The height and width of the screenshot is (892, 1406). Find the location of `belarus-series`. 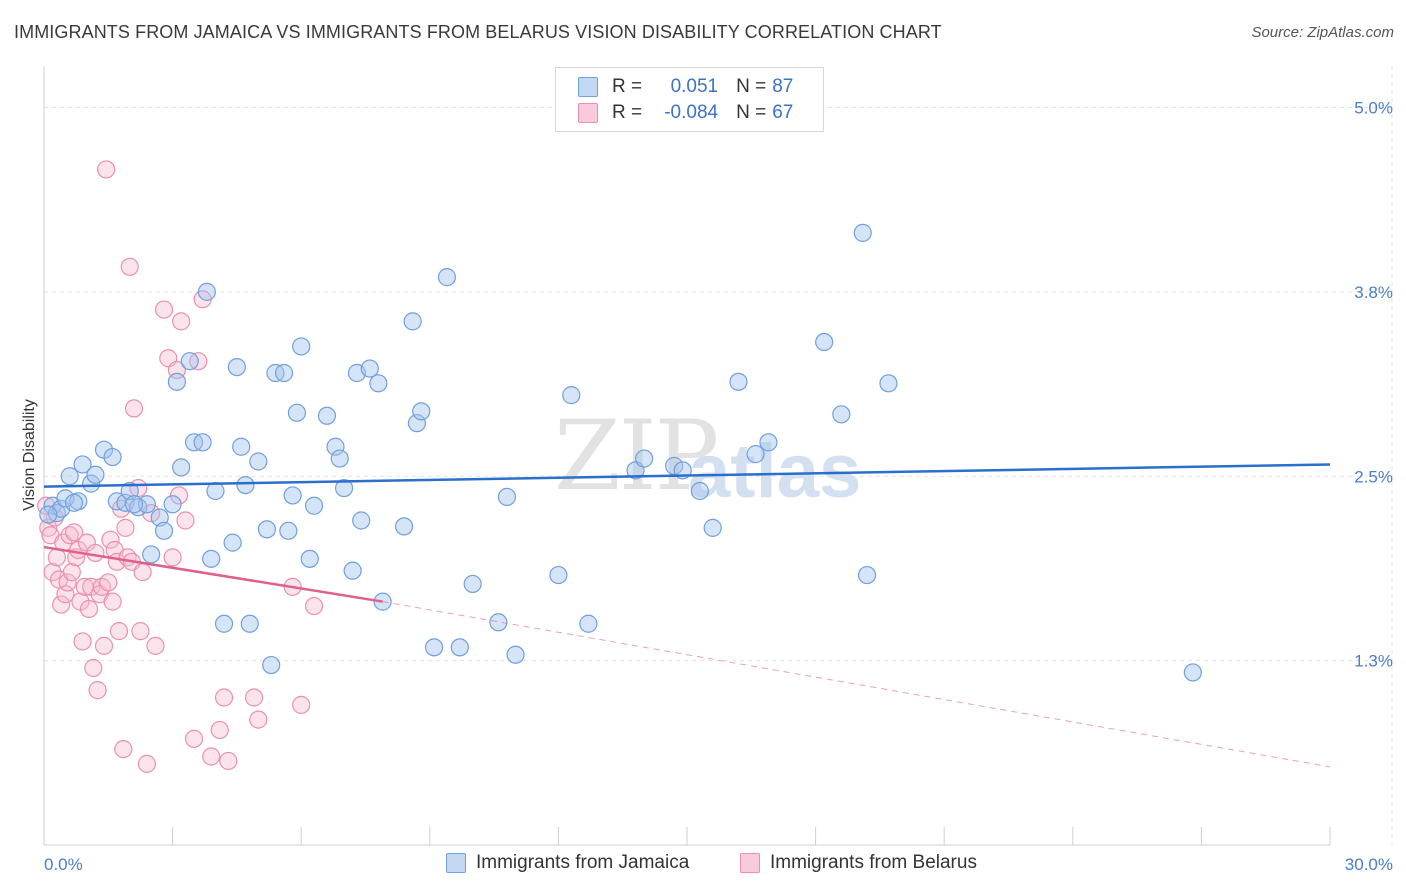

belarus-series is located at coordinates (180, 466).